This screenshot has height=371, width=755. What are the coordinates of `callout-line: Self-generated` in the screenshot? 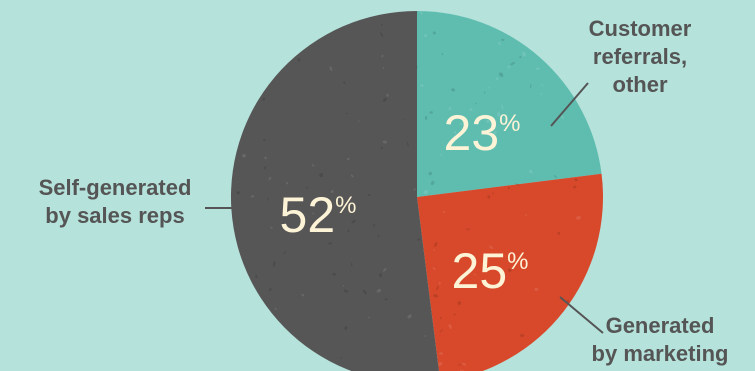 It's located at (115, 187).